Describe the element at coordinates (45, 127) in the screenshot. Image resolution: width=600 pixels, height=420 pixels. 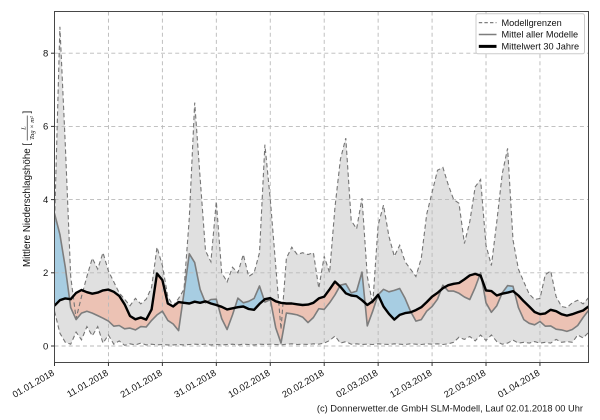
I see `svg-text: 6` at that location.